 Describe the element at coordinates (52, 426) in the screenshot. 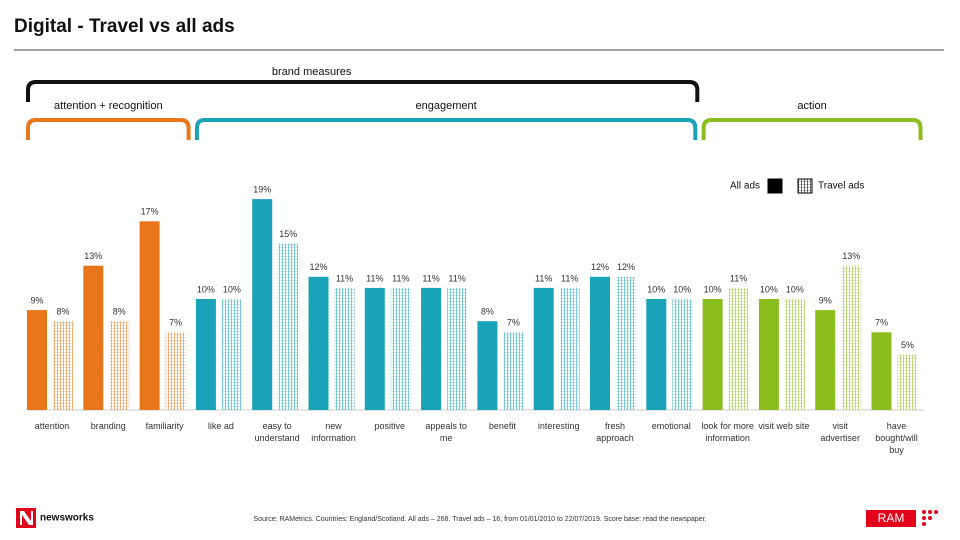

I see `x-tick-label: attention` at that location.